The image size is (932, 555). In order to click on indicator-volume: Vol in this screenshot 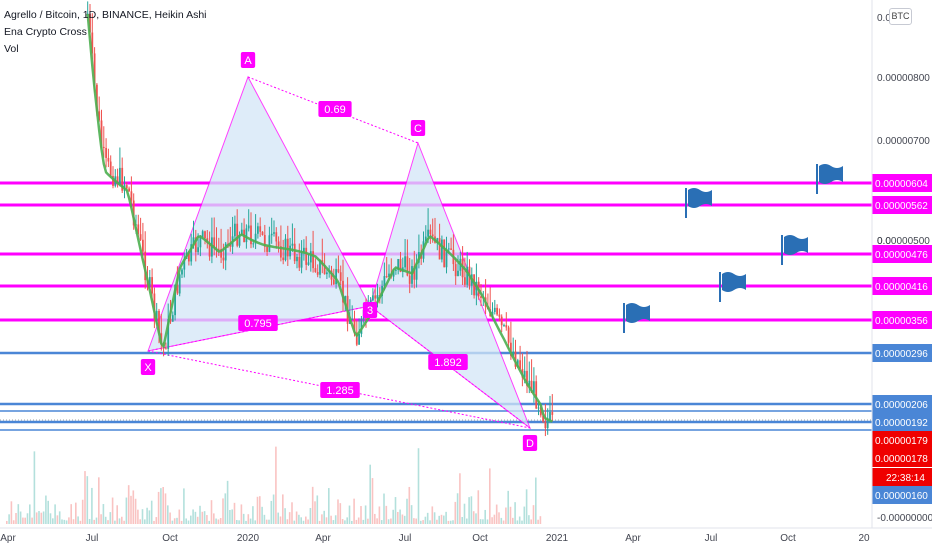, I will do `click(11, 49)`.